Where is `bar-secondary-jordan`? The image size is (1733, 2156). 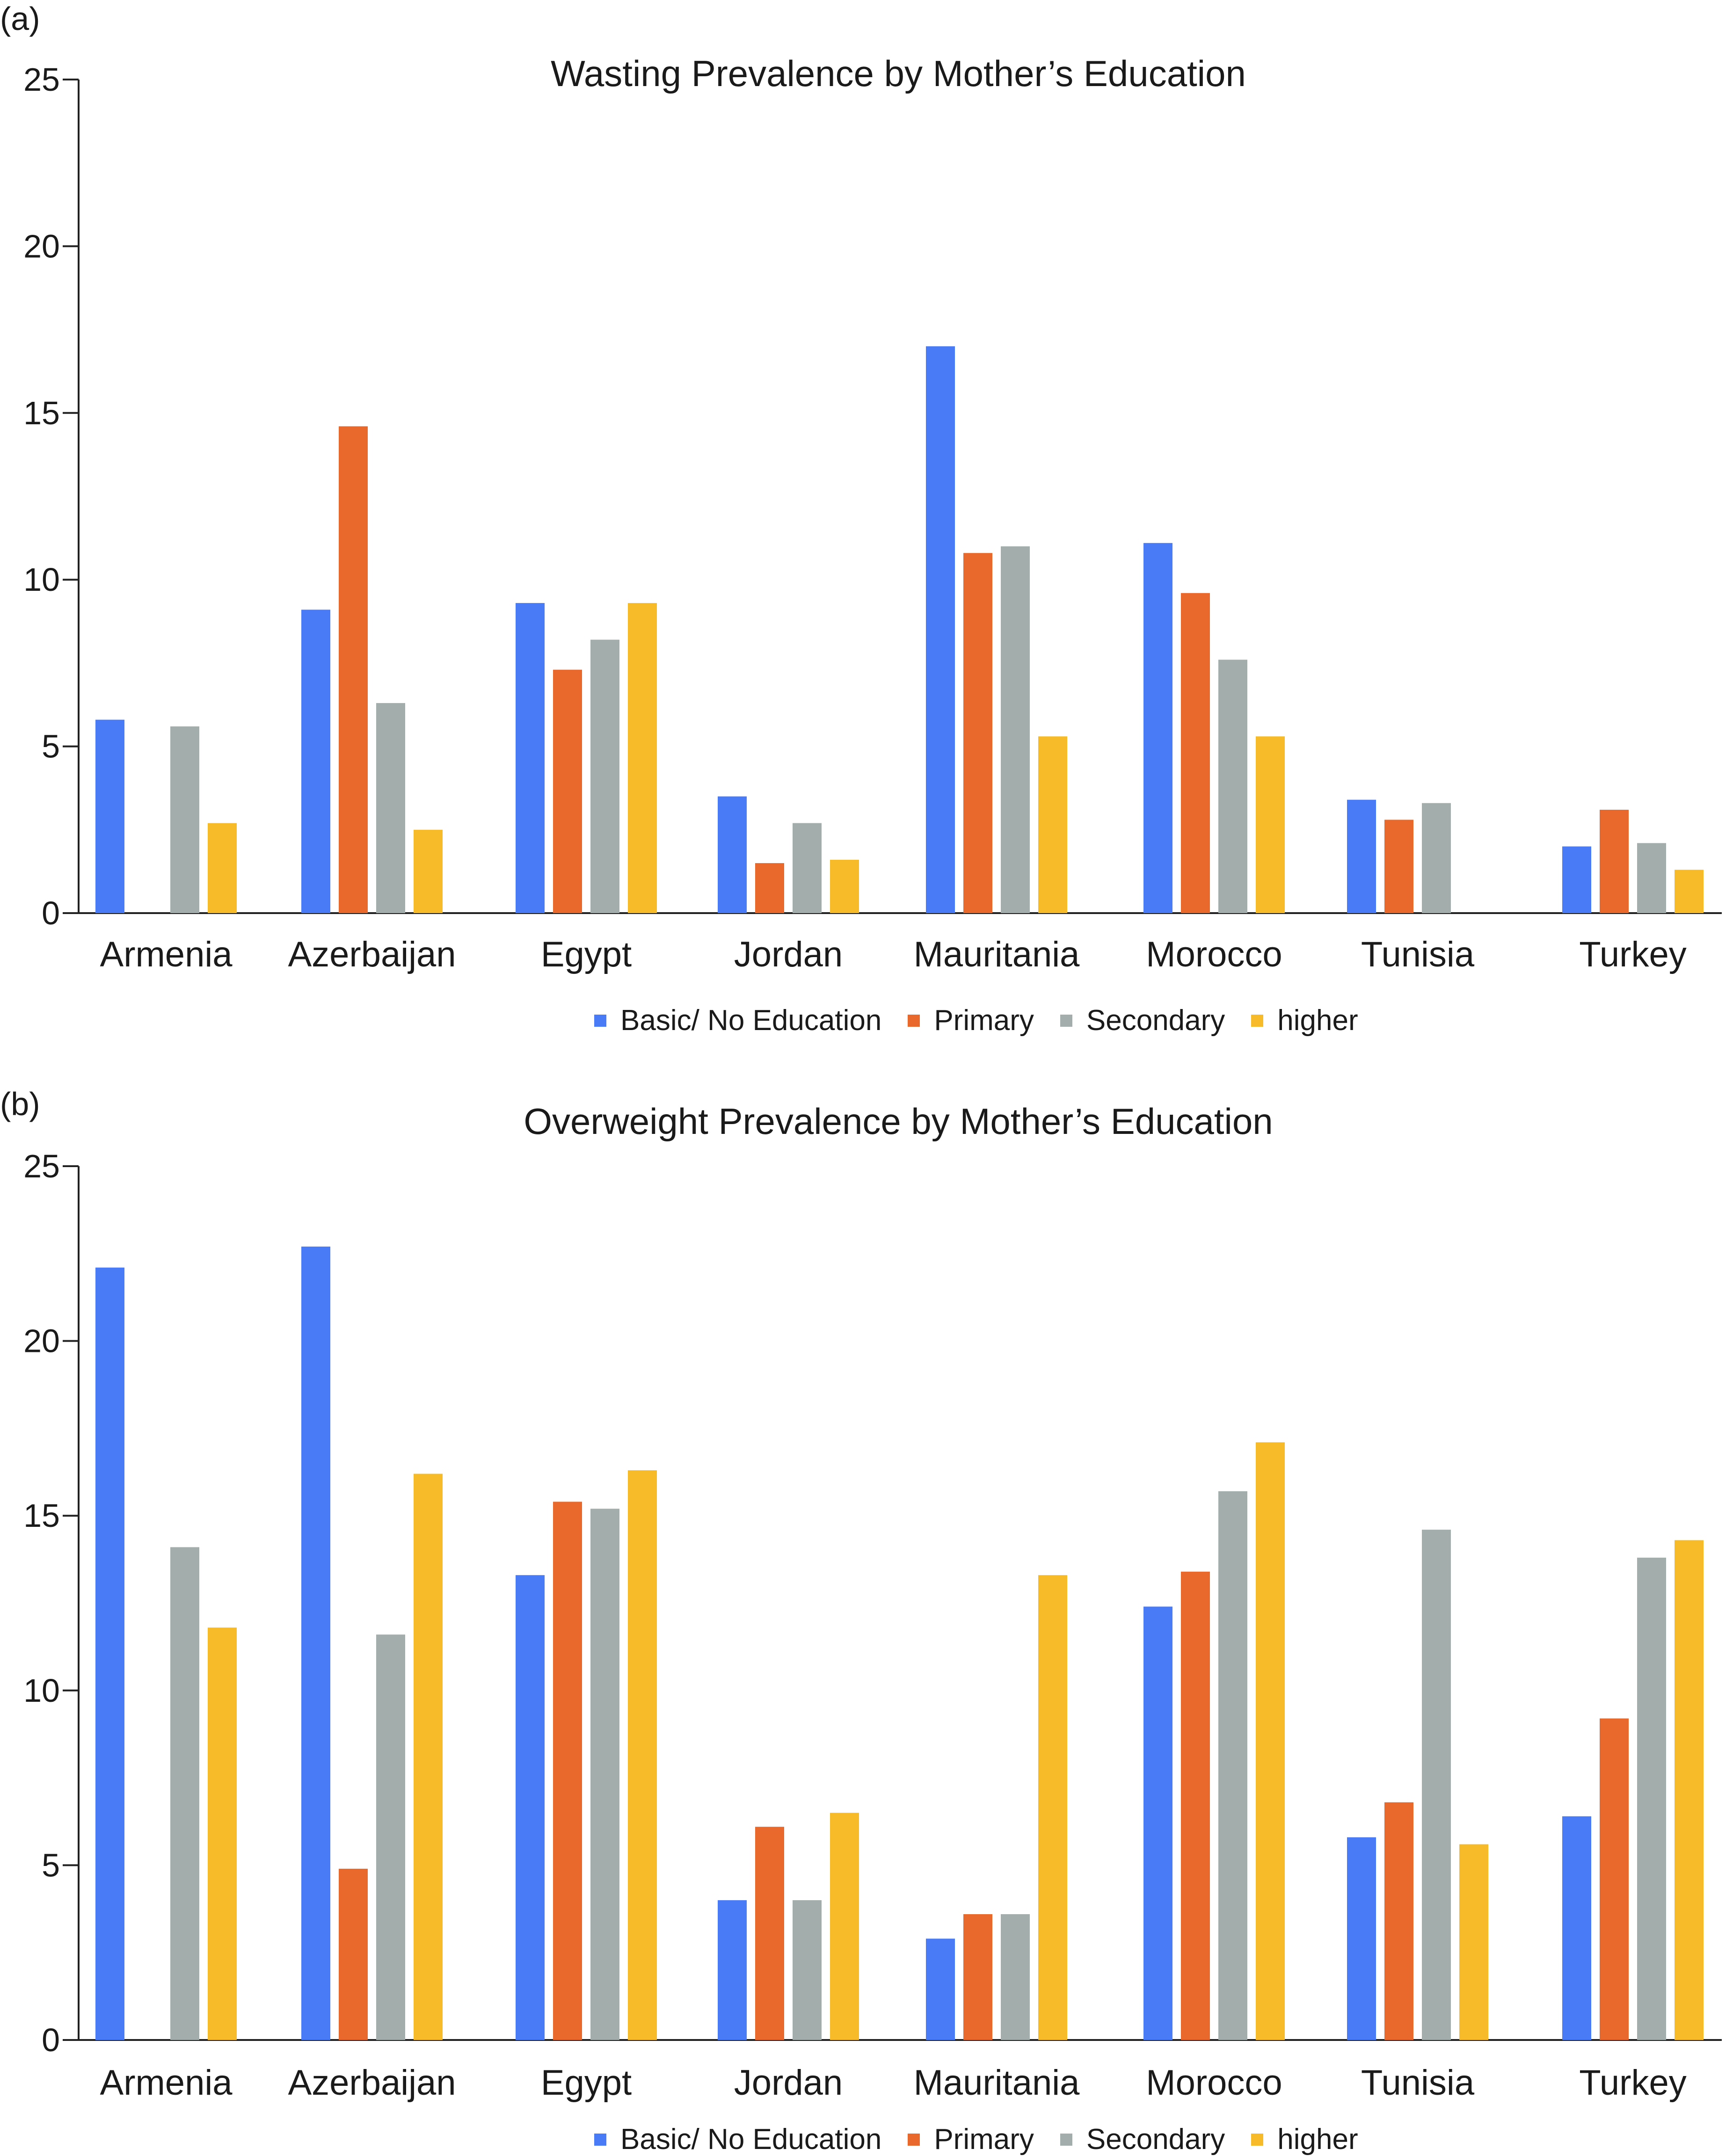 bar-secondary-jordan is located at coordinates (807, 868).